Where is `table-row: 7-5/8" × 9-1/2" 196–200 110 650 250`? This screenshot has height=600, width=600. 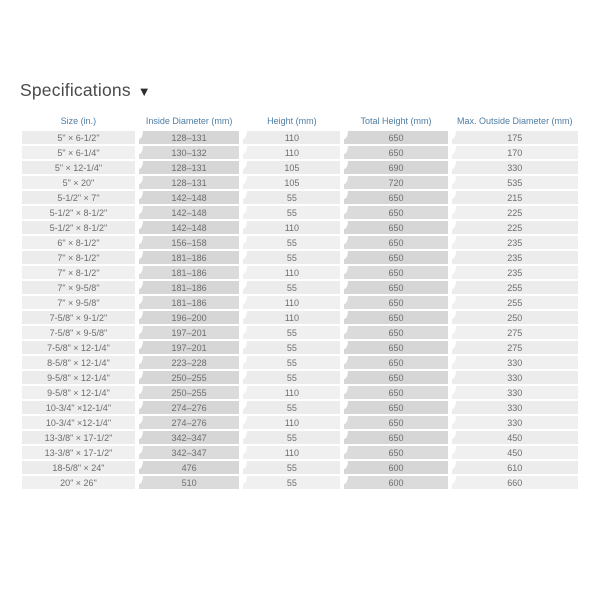
table-row: 7-5/8" × 9-1/2" 196–200 110 650 250 is located at coordinates (300, 317).